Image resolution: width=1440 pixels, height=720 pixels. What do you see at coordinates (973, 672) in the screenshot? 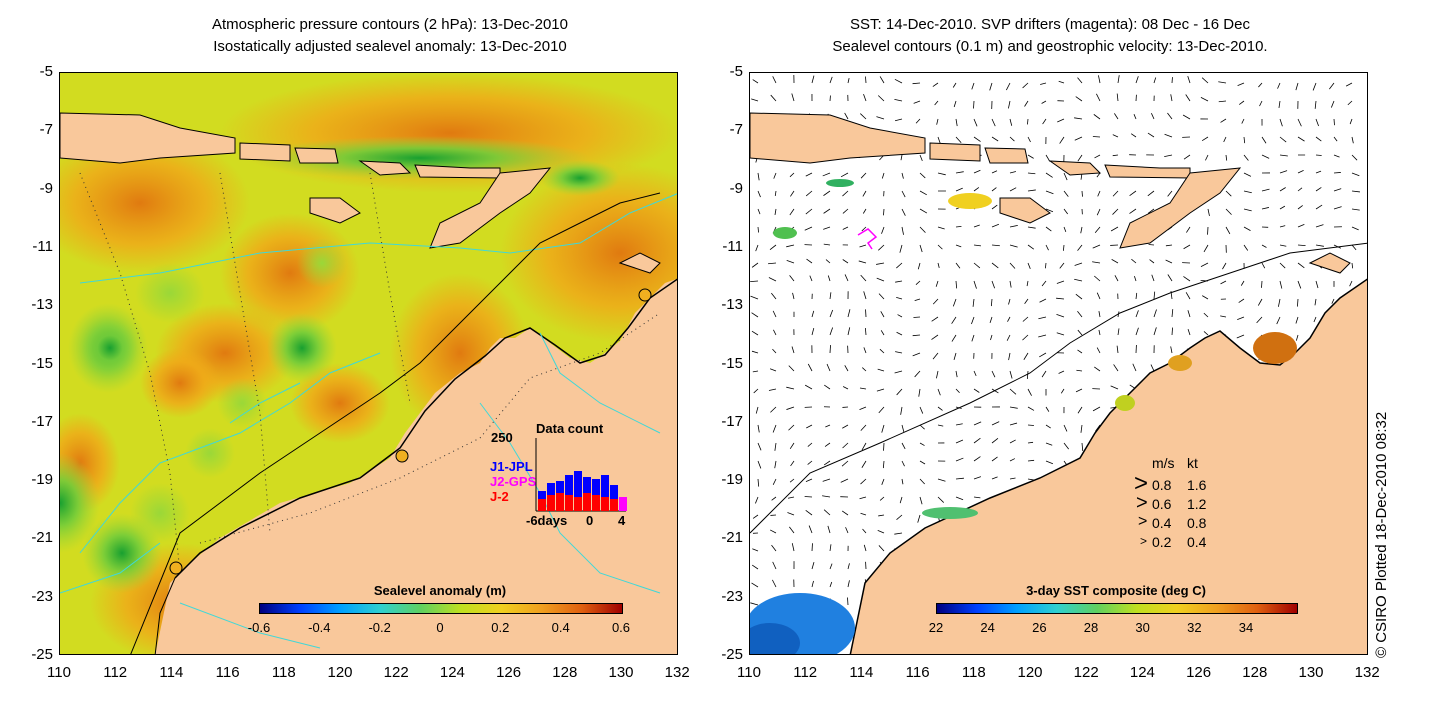
I see `x-tick-label: 118` at bounding box center [973, 672].